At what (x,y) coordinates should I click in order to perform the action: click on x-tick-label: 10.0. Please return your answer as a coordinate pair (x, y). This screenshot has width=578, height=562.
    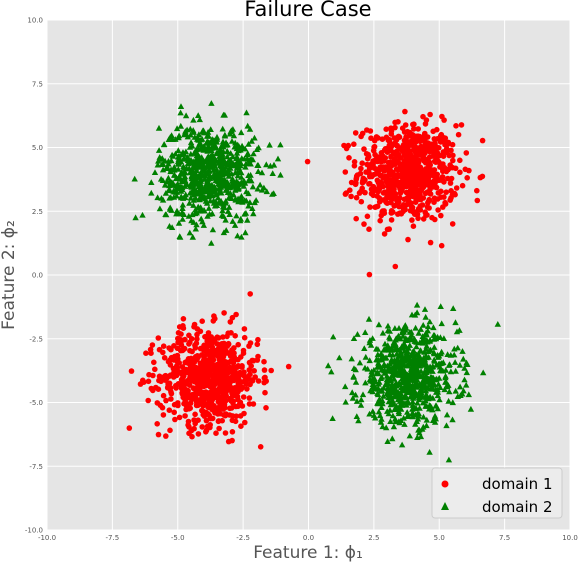
    Looking at the image, I should click on (570, 538).